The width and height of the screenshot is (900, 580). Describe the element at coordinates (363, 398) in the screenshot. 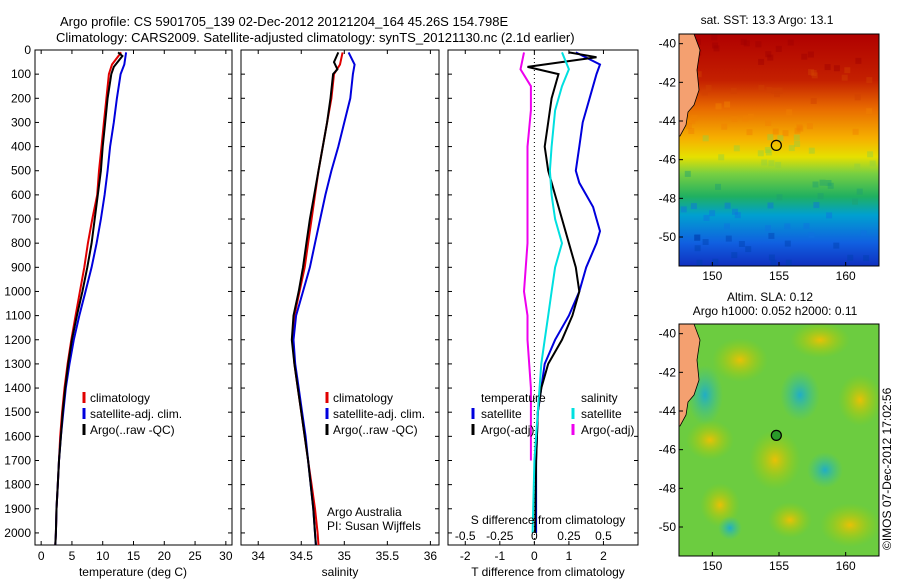

I see `legend-label: climatology` at that location.